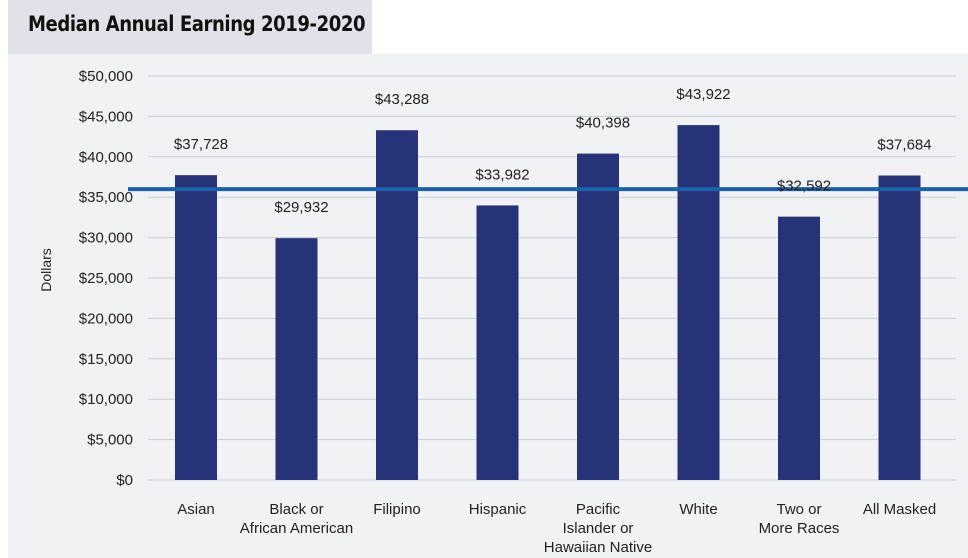 This screenshot has height=558, width=968. What do you see at coordinates (106, 197) in the screenshot?
I see `y-tick-label: $35,000` at bounding box center [106, 197].